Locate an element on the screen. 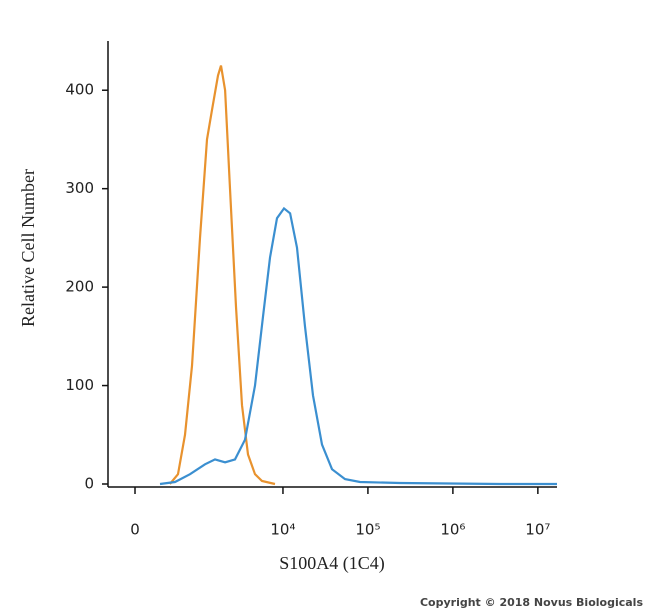 The image size is (650, 614). x-tick-label: 10⁷ is located at coordinates (537, 530).